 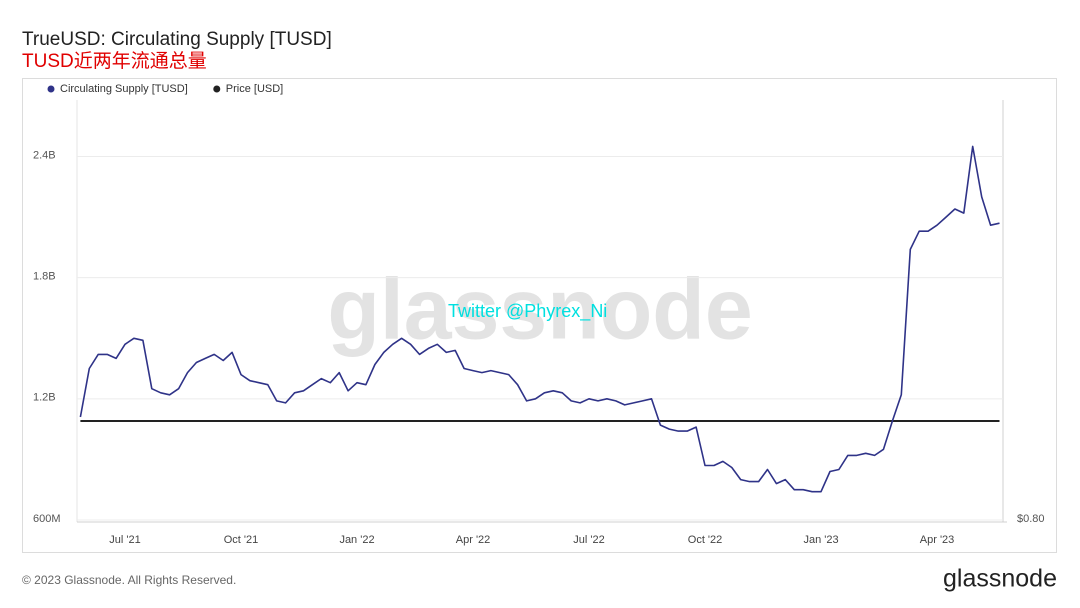 What do you see at coordinates (1031, 519) in the screenshot?
I see `y2-tick-label: $0.80` at bounding box center [1031, 519].